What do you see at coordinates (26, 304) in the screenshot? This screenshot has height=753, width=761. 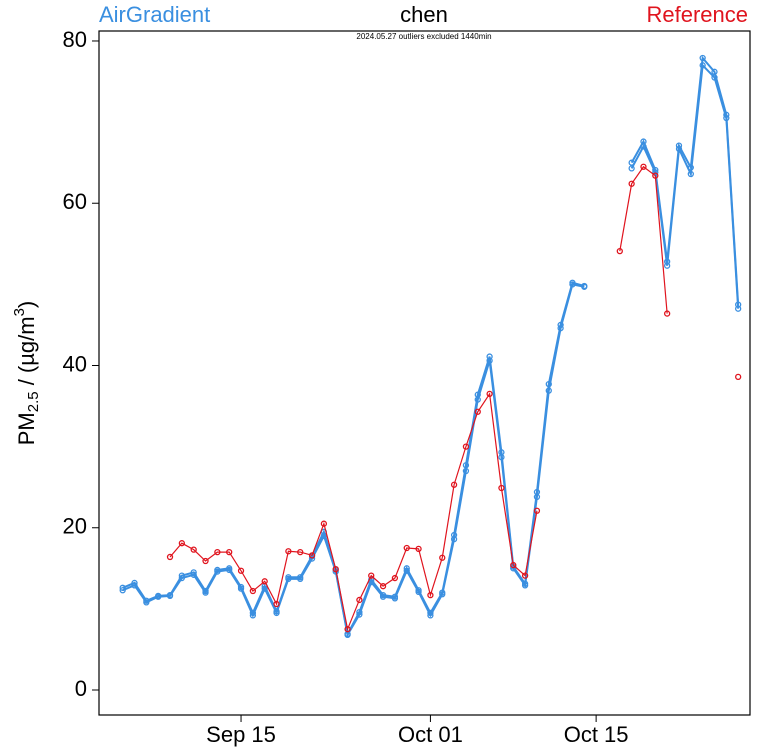 I see `y-label-part: )` at bounding box center [26, 304].